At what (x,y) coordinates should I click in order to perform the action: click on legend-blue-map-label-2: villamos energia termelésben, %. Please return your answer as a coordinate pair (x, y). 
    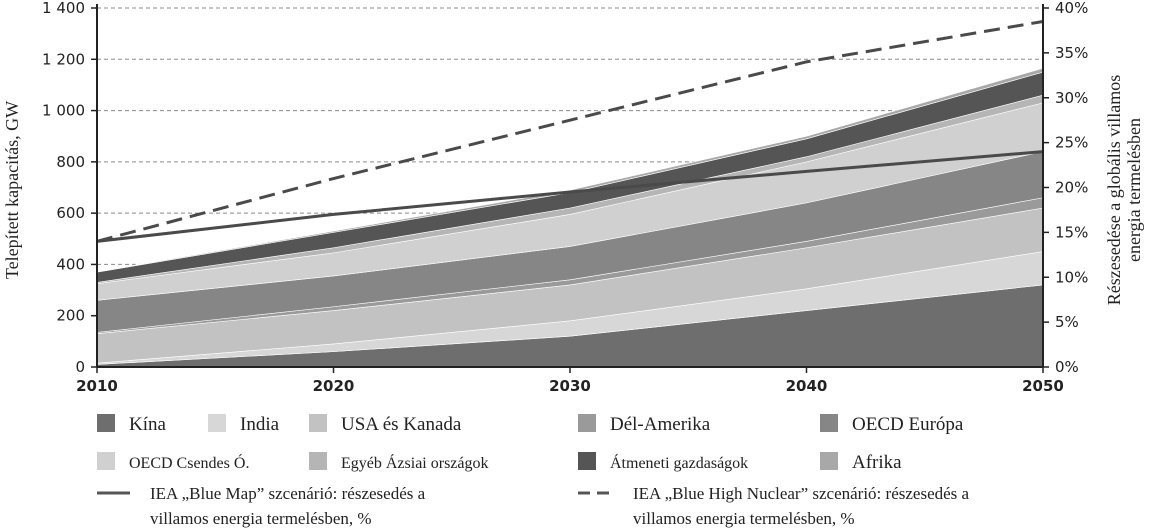
    Looking at the image, I should click on (261, 518).